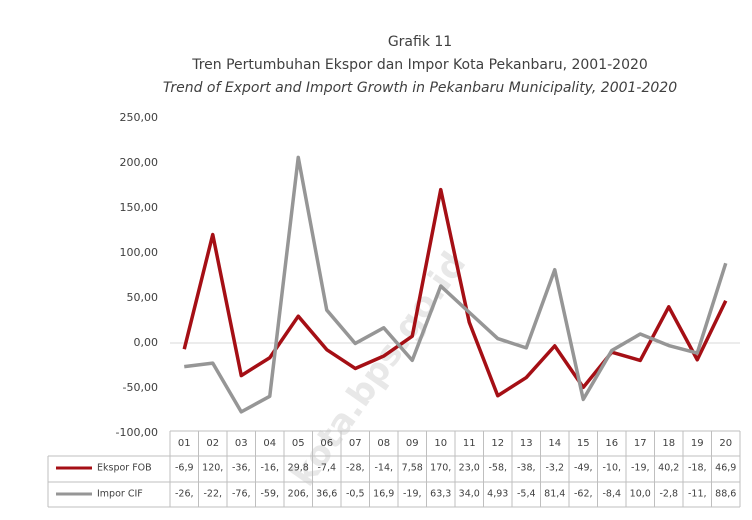 This screenshot has width=752, height=520. I want to click on data-label: -0,5, so click(355, 494).